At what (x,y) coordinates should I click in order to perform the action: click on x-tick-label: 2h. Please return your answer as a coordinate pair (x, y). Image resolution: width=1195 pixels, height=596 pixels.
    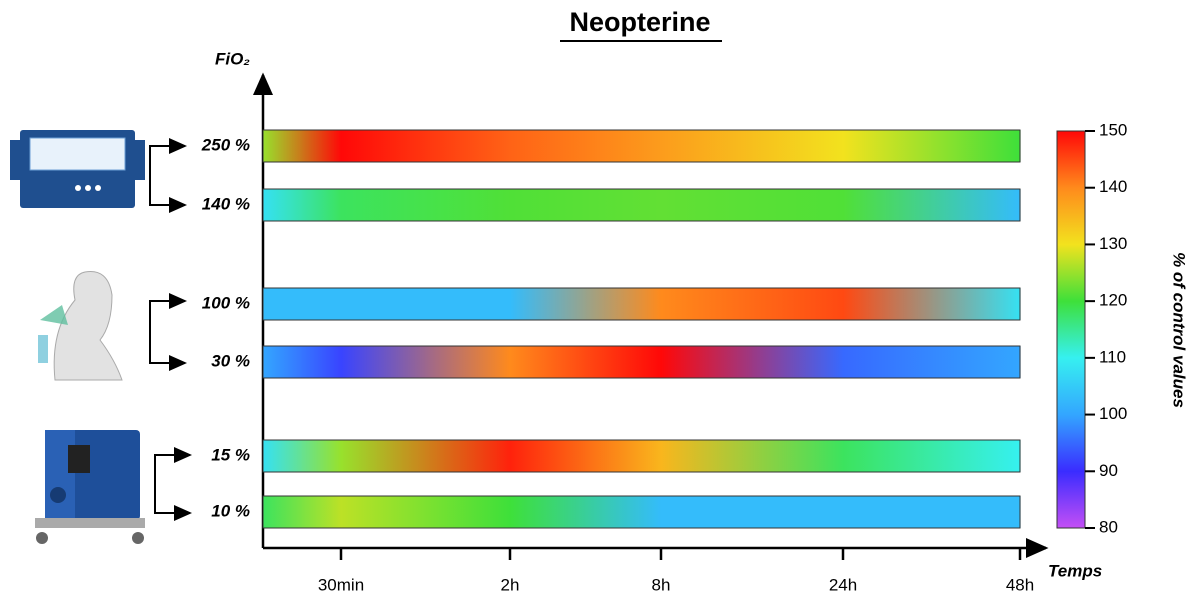
    Looking at the image, I should click on (510, 584).